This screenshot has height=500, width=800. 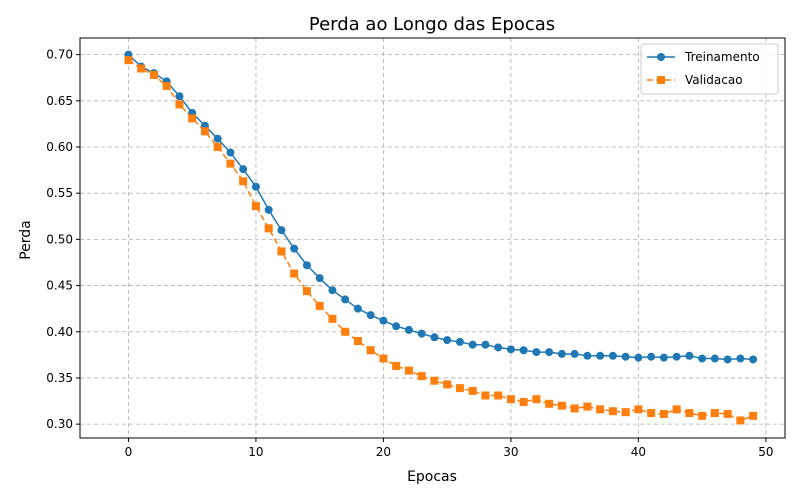 I want to click on y-tick-label: 0.35, so click(x=59, y=378).